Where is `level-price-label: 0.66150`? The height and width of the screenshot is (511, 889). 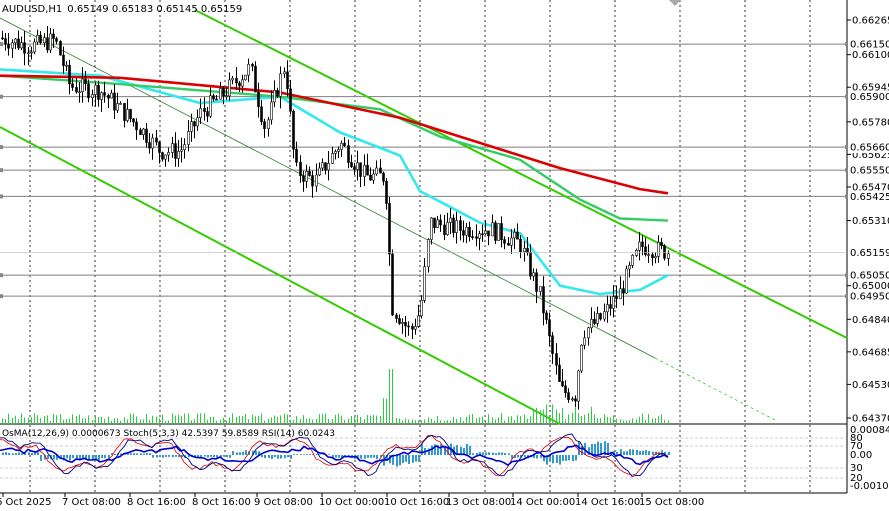
level-price-label: 0.66150 is located at coordinates (869, 45).